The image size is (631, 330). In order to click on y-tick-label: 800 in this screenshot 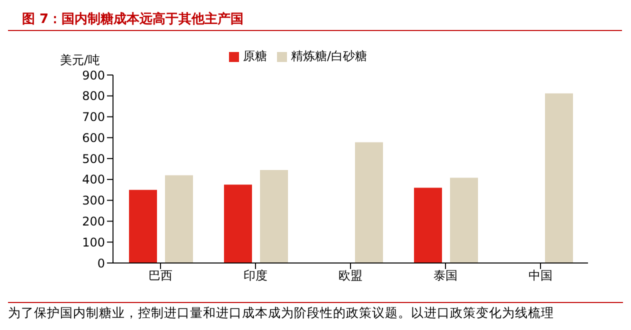, I will do `click(93, 96)`.